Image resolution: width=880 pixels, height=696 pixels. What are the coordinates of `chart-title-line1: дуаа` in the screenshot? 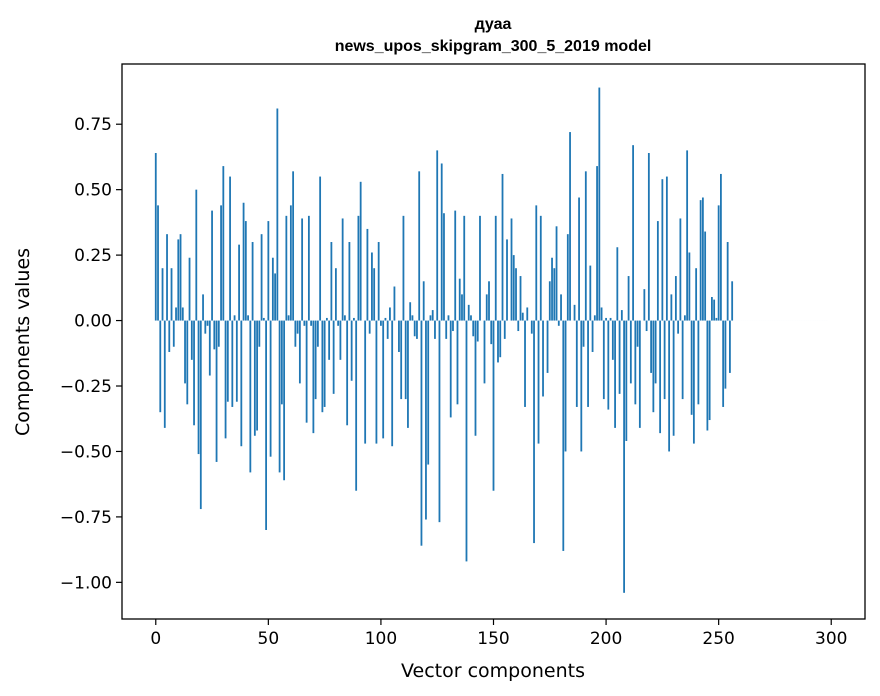 It's located at (493, 24).